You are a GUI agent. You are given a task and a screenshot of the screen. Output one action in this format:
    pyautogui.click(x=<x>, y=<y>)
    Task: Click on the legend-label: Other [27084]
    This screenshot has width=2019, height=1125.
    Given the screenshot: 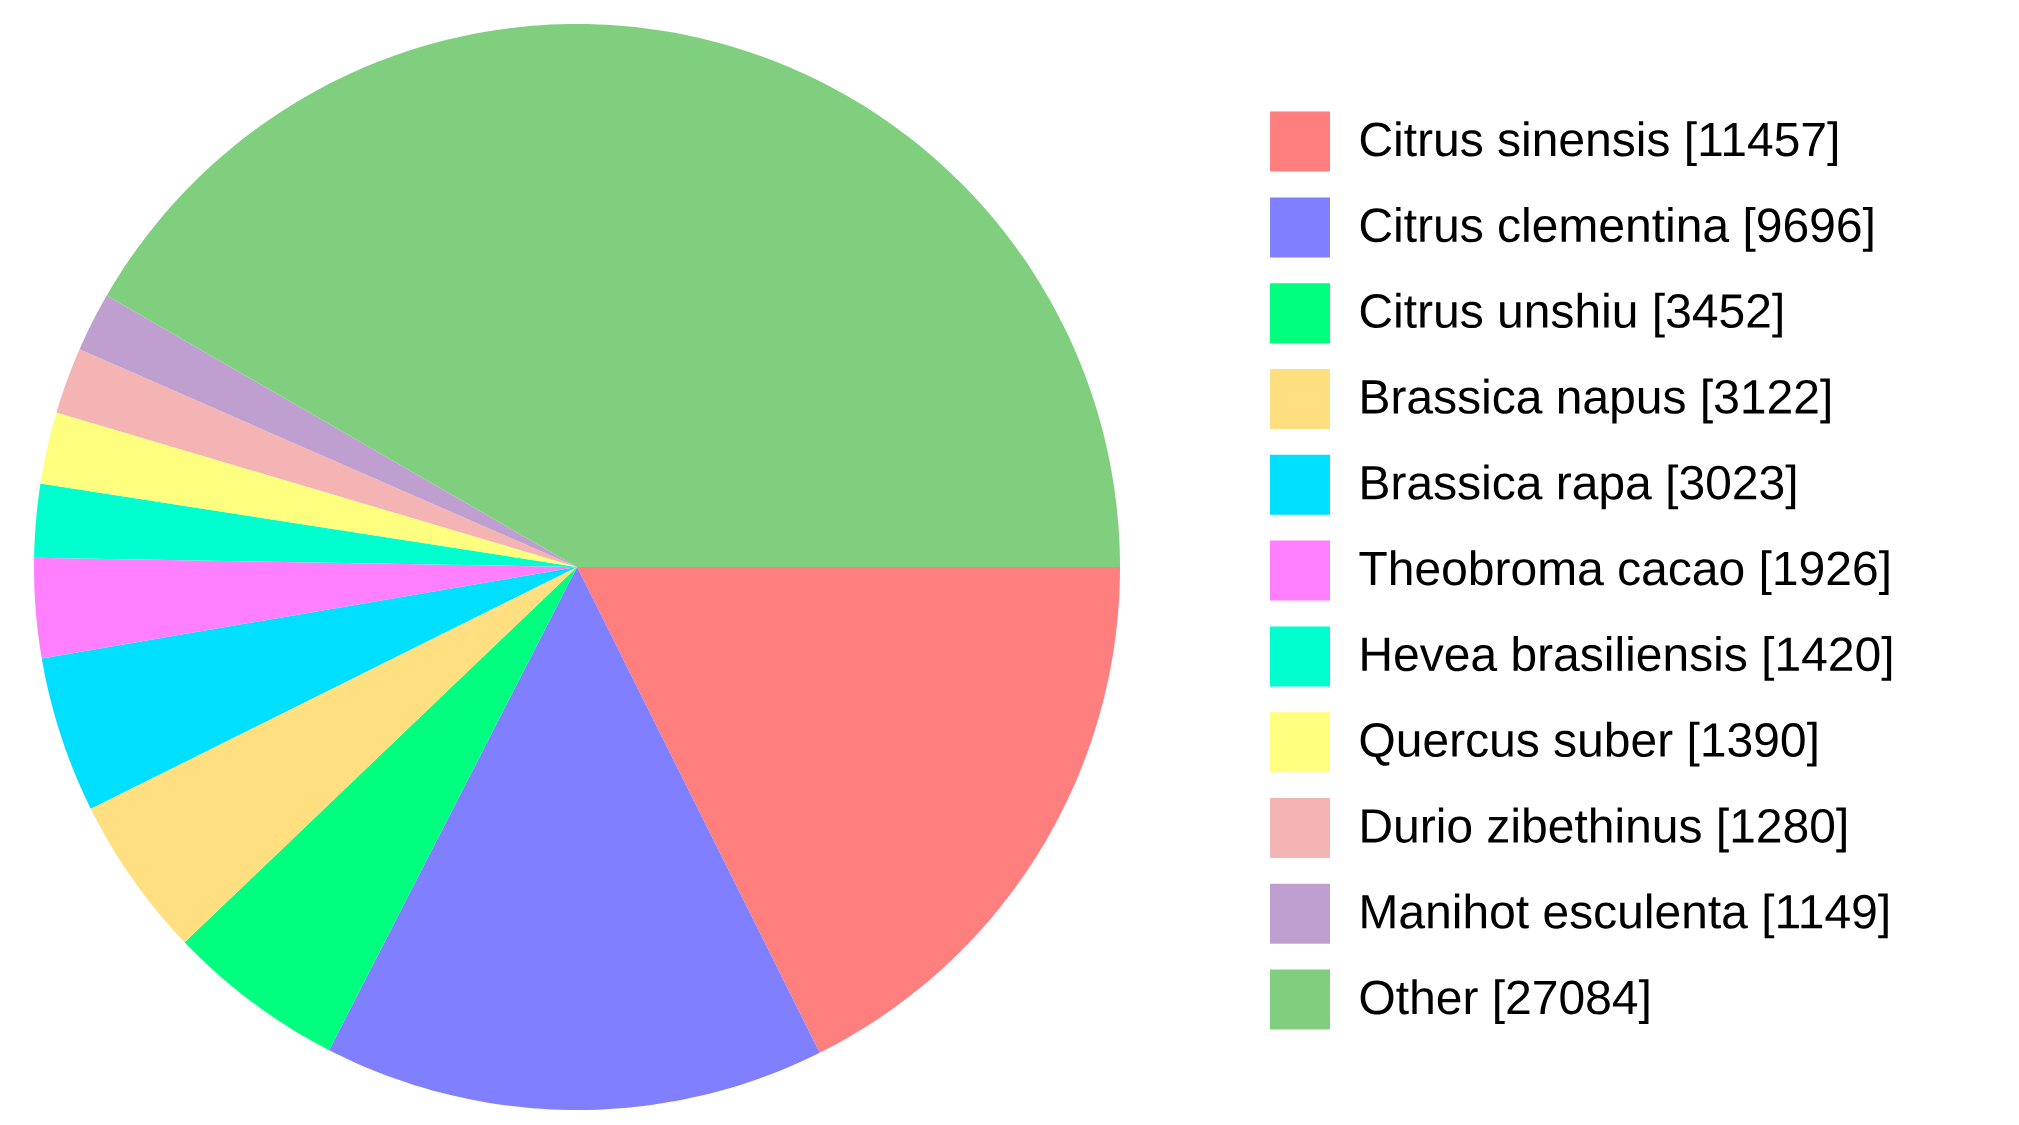 What is the action you would take?
    pyautogui.click(x=1504, y=1001)
    